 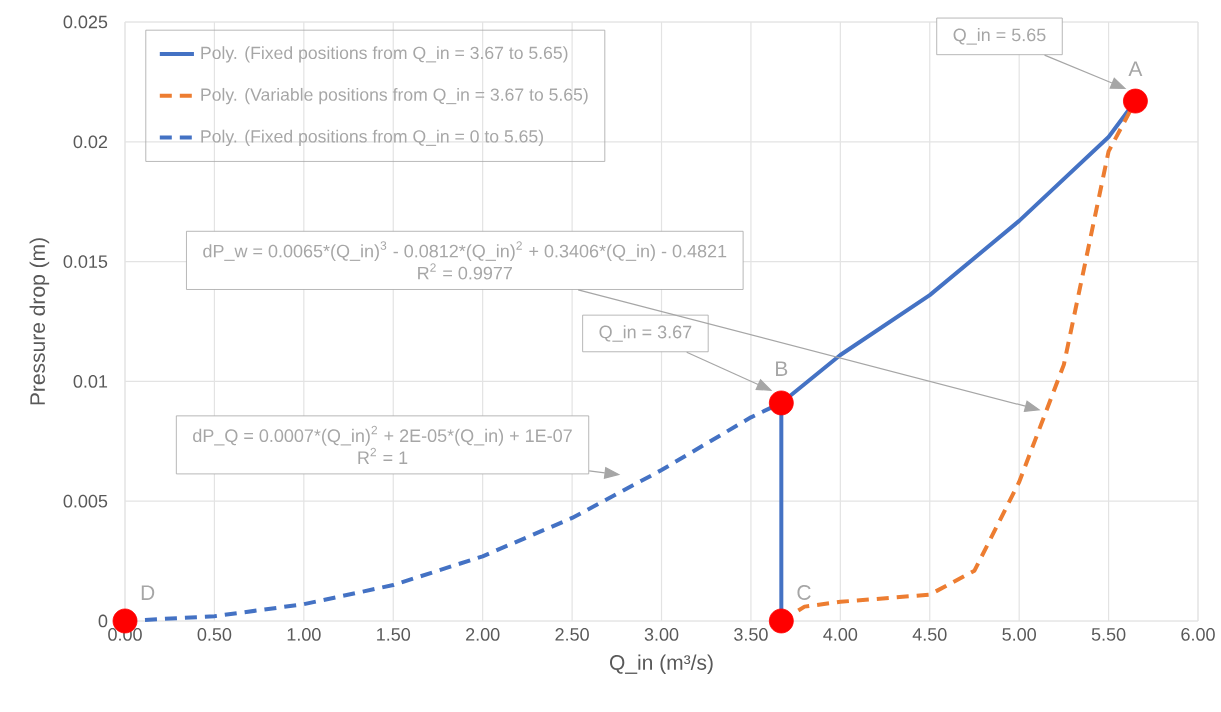 I want to click on annotation: dP_w = 0.0065*(Q_in)$^{3}$ - 0.0812*(Q_in)$^{2}$ + 0.3406*(Q_in) - 0.4821, so click(x=465, y=251).